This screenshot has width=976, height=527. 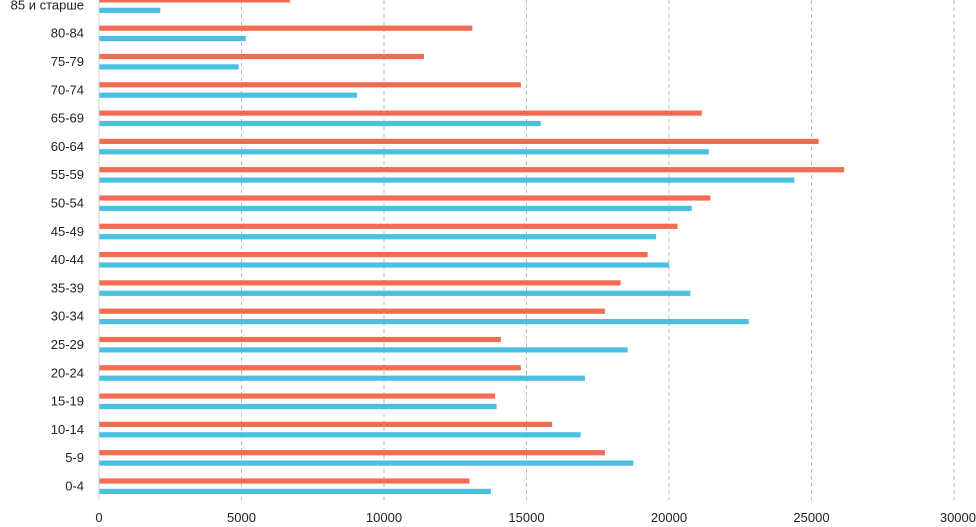 What do you see at coordinates (47, 6) in the screenshot?
I see `category-label: 85 и старше` at bounding box center [47, 6].